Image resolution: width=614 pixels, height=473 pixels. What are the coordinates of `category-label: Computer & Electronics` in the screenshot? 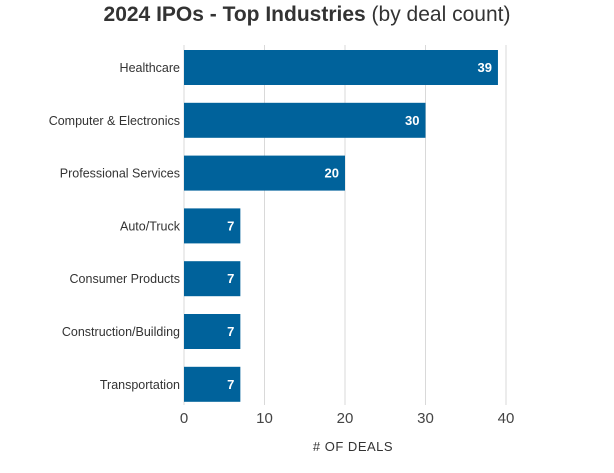 It's located at (114, 121).